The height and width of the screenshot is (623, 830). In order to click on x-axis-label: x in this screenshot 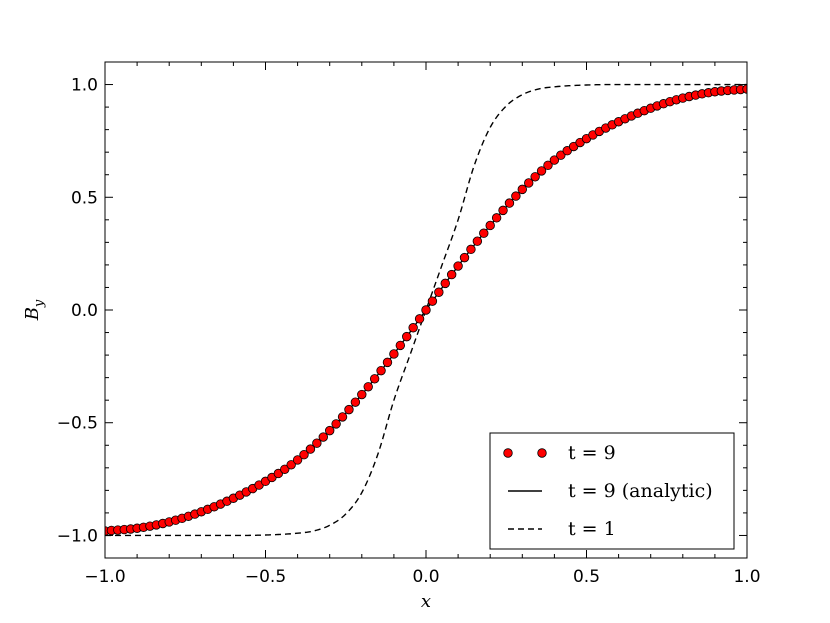, I will do `click(426, 601)`.